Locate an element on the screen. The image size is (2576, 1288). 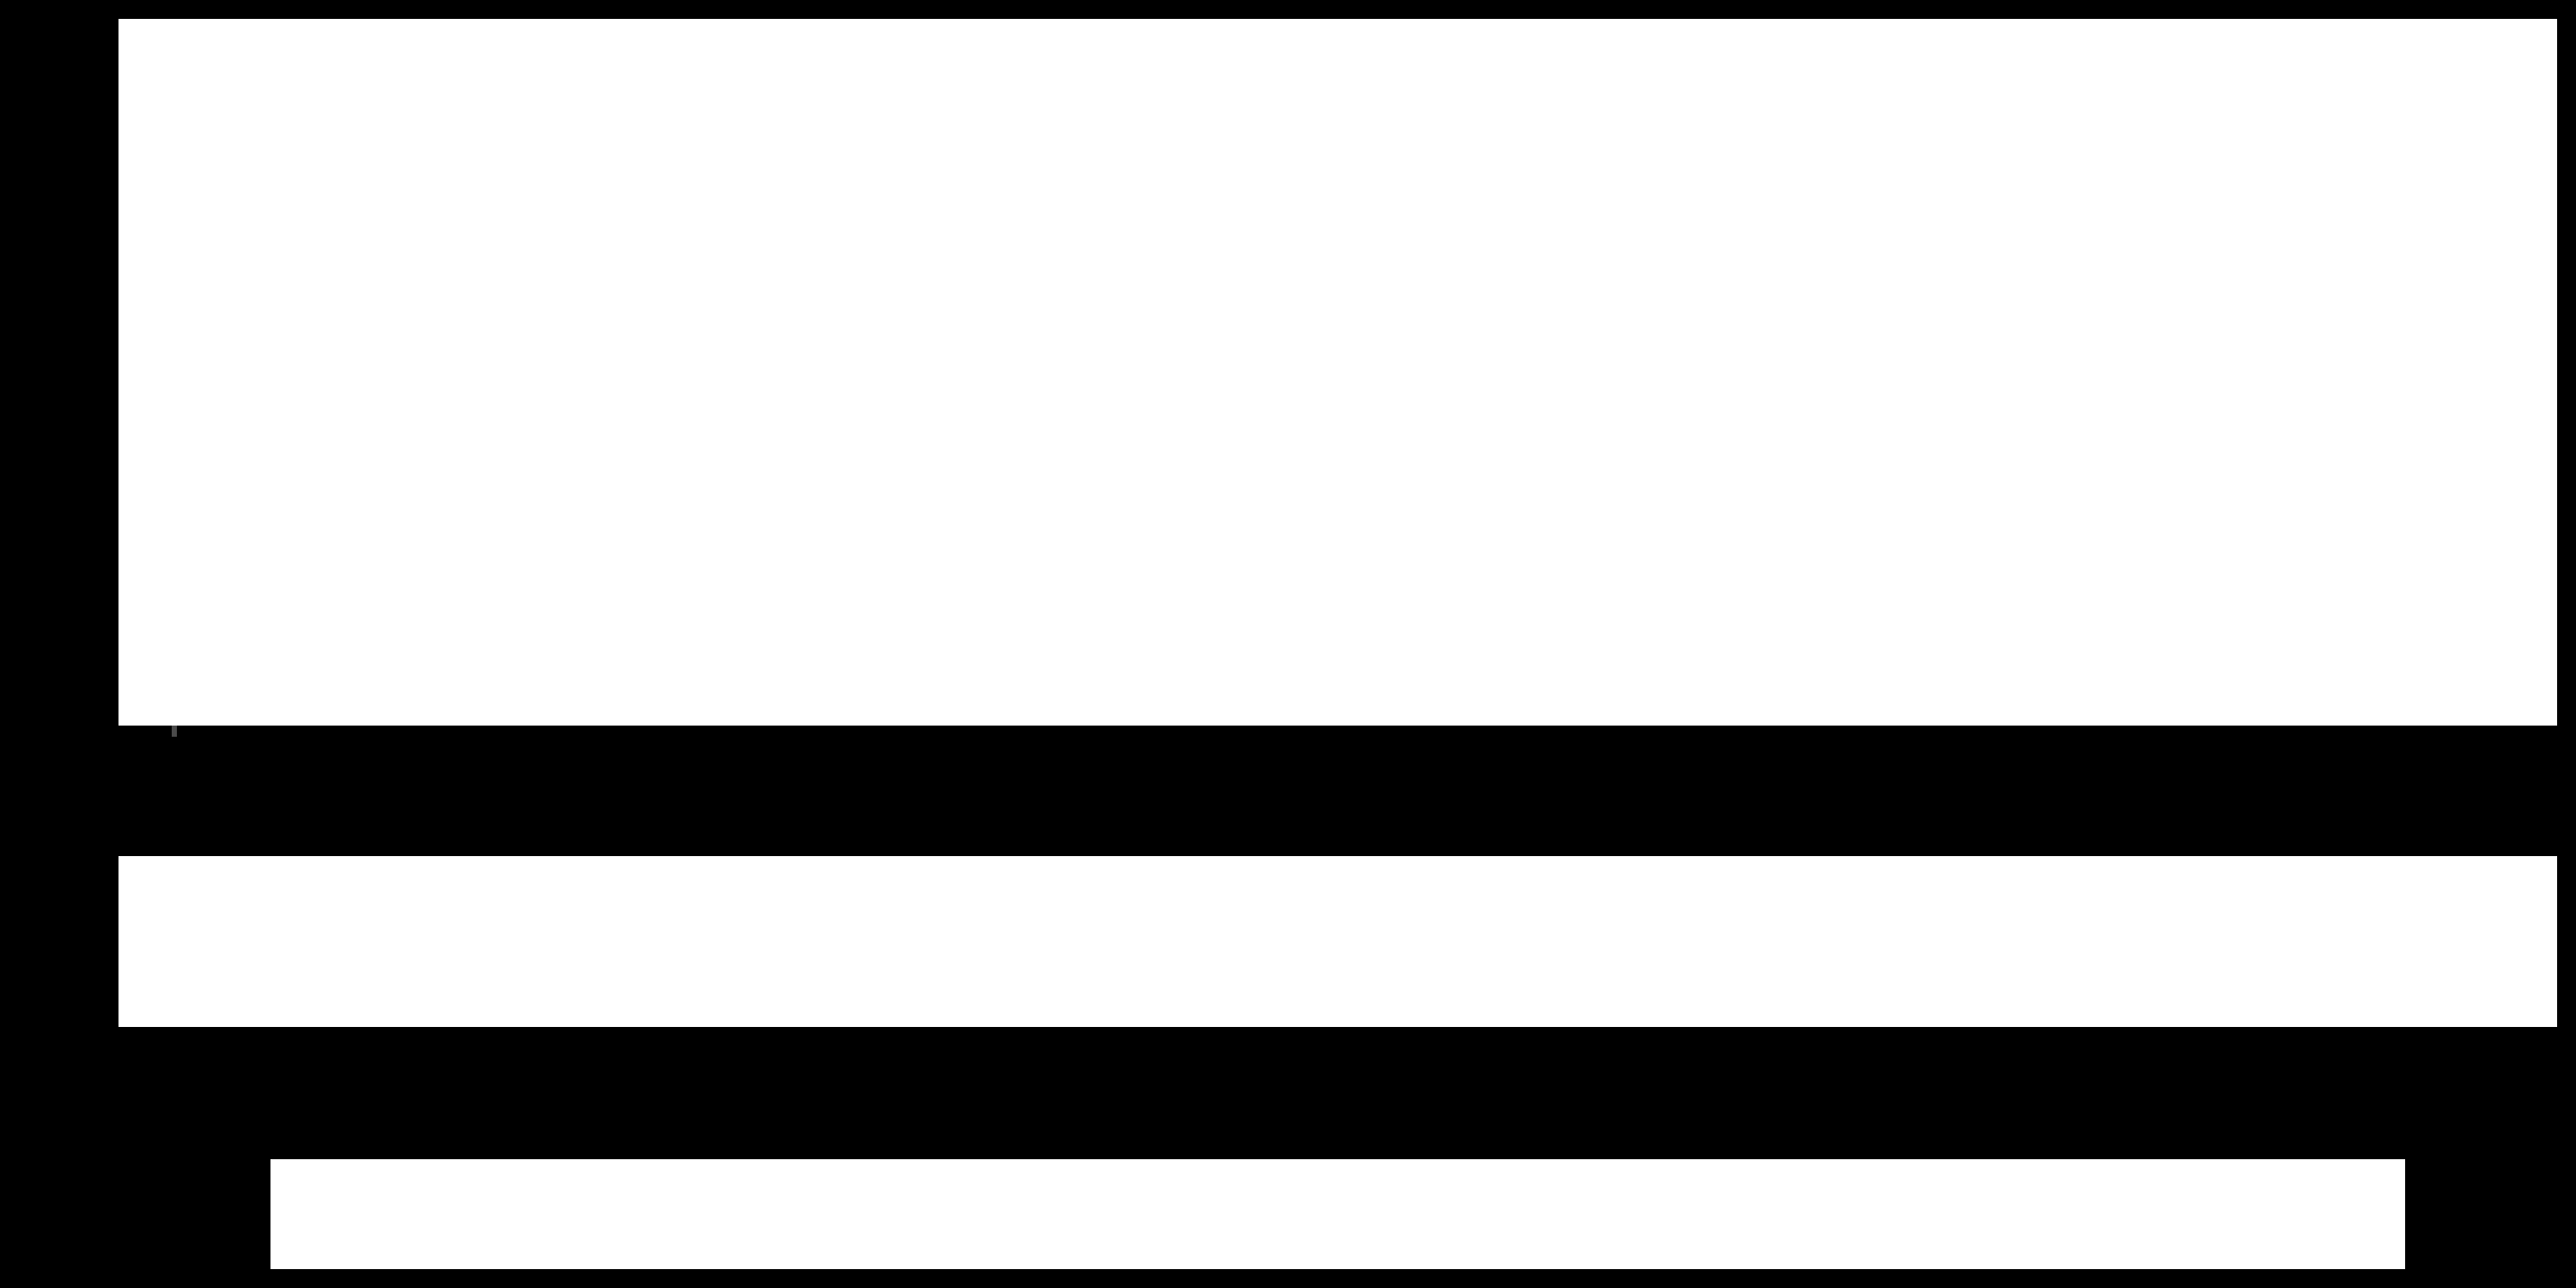
top-x-tick is located at coordinates (174, 731).